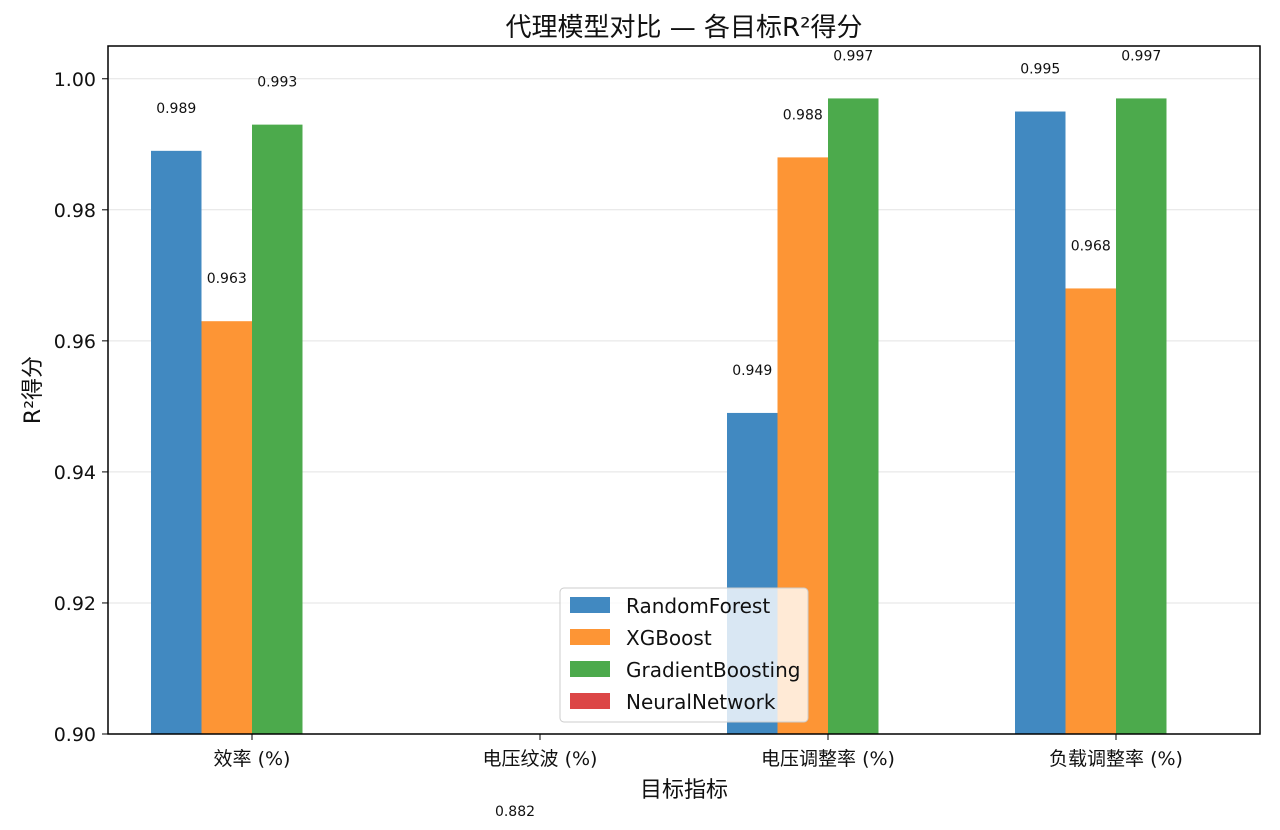  Describe the element at coordinates (227, 279) in the screenshot. I see `bar-value-label: 0.963` at that location.